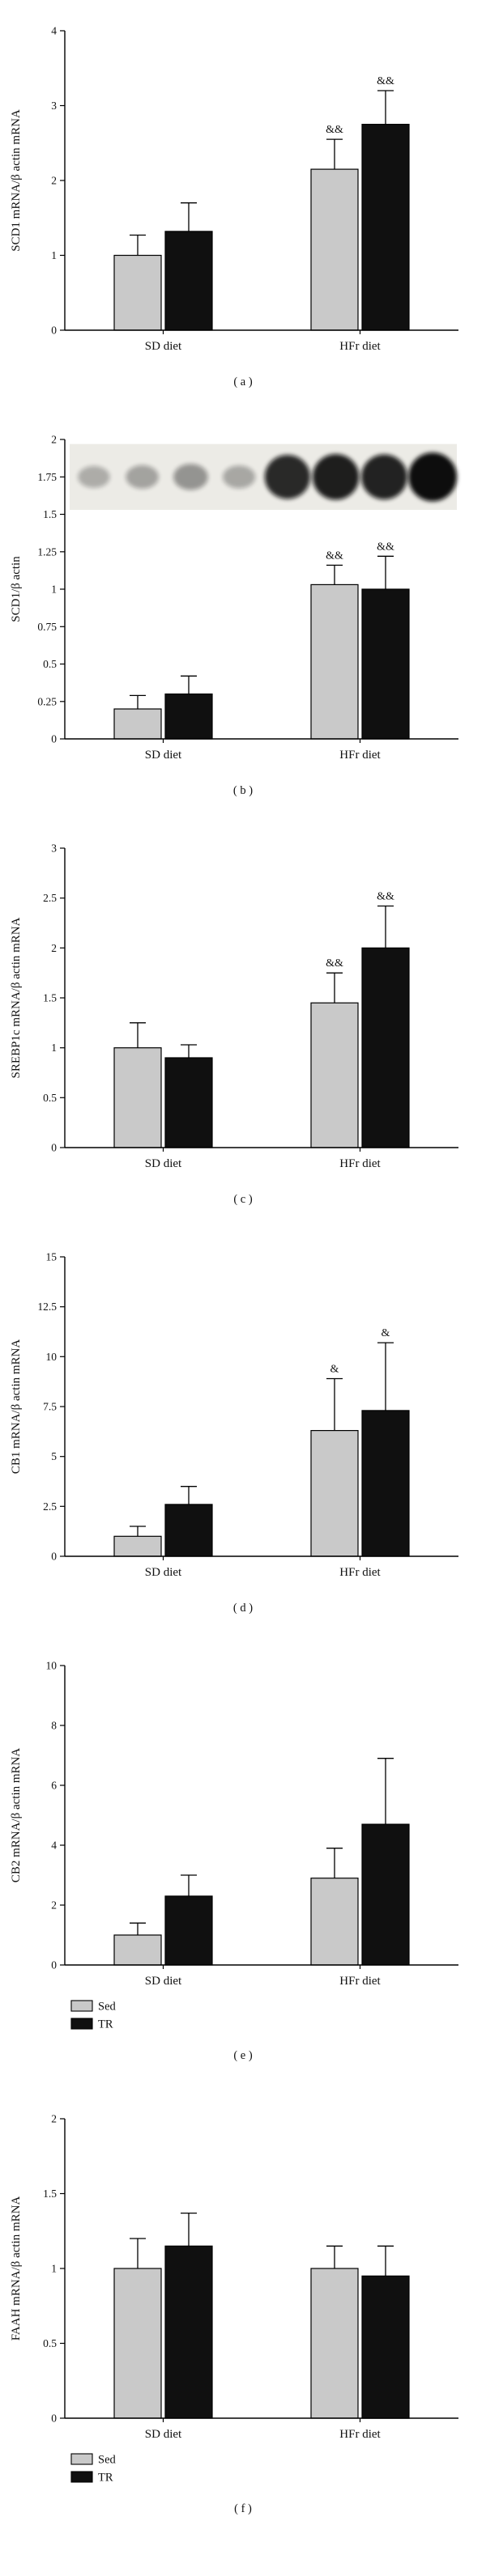 This screenshot has height=2576, width=486. I want to click on y-tick-label: 10, so click(52, 1357).